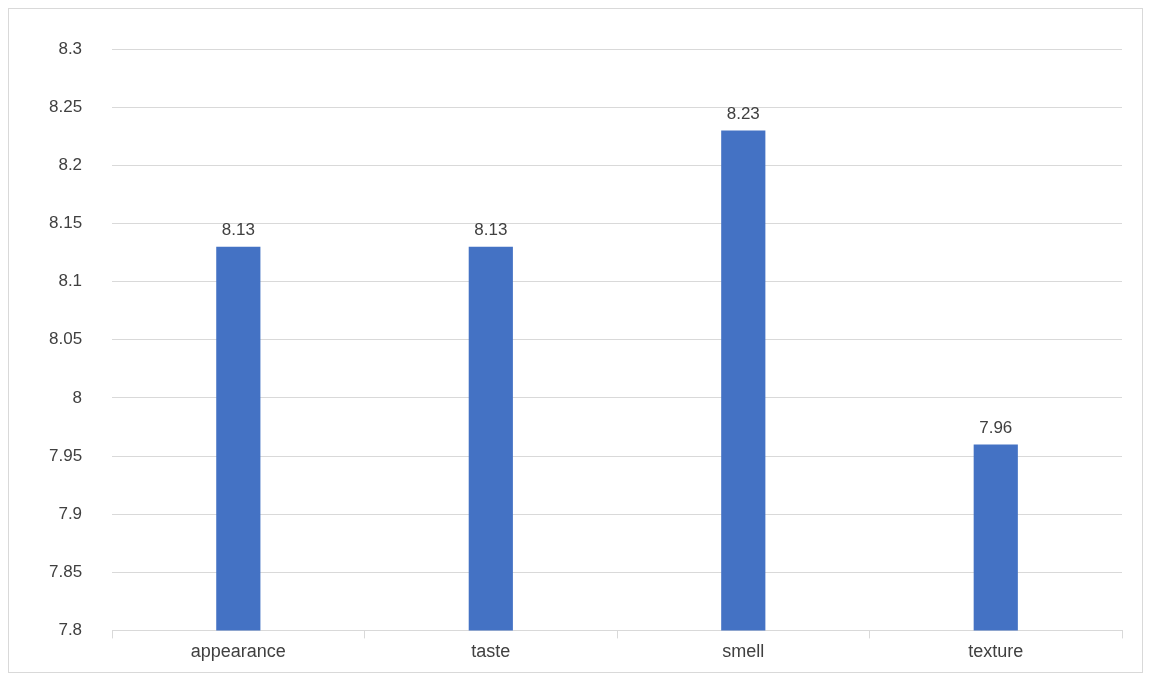  What do you see at coordinates (70, 281) in the screenshot?
I see `y-tick-label: 8.1` at bounding box center [70, 281].